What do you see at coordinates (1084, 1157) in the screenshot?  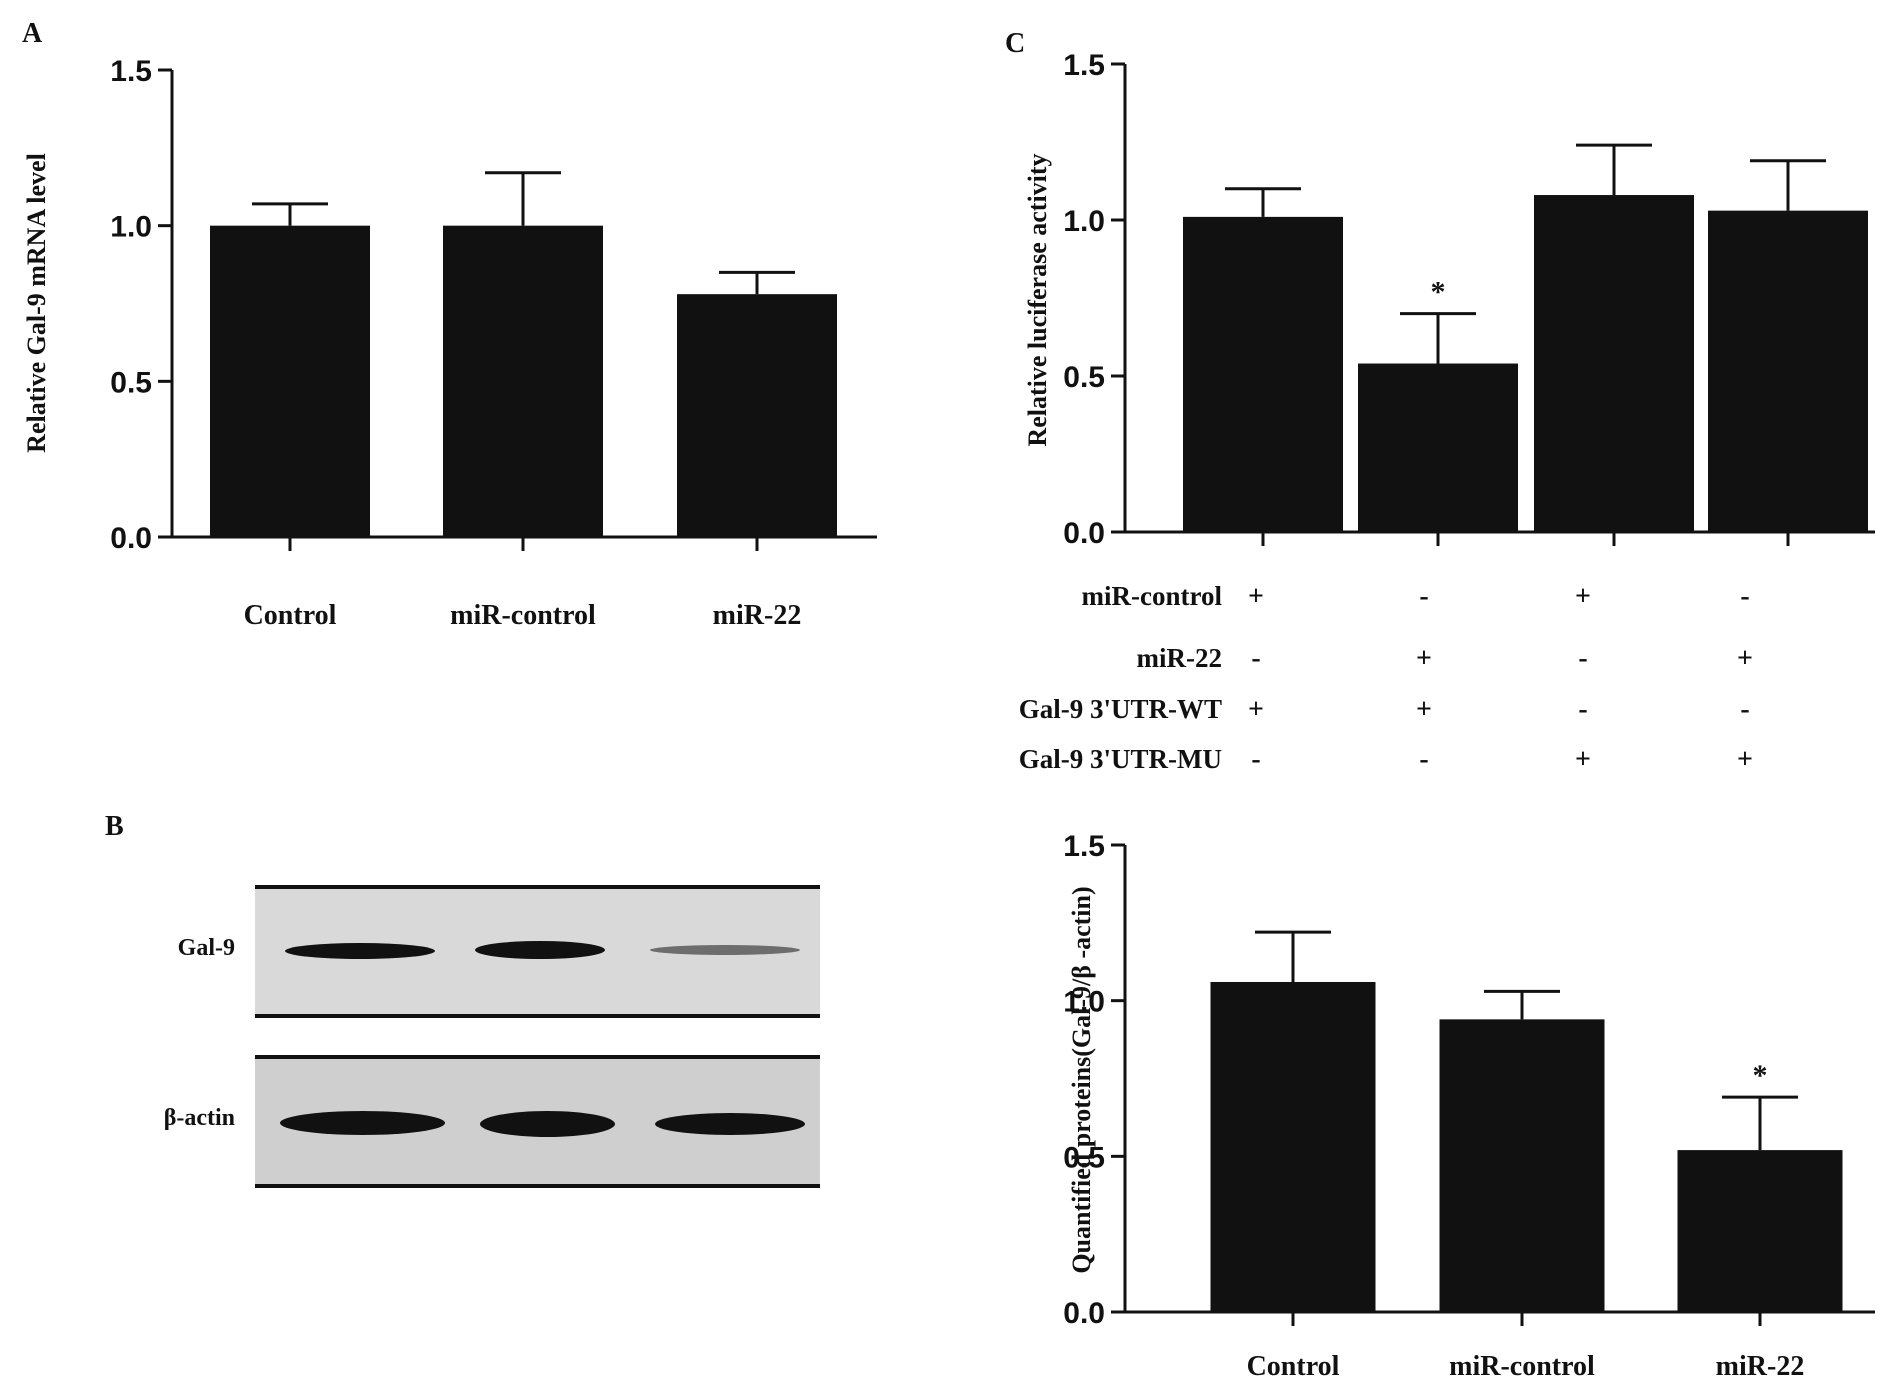 I see `chart-b-quant-y-tick-label: 0.5` at bounding box center [1084, 1157].